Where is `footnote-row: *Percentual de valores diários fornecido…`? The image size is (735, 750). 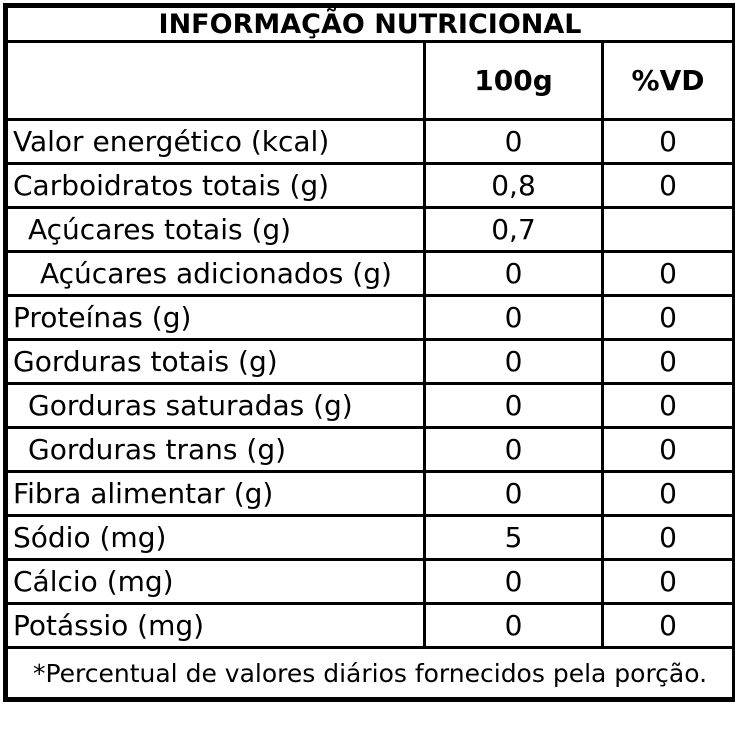
footnote-row: *Percentual de valores diários fornecido… is located at coordinates (369, 673).